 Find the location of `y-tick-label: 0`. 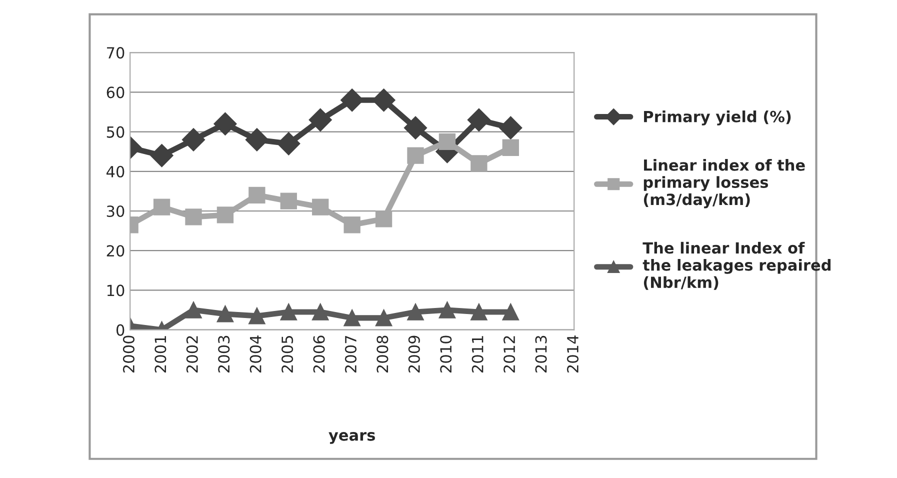

y-tick-label: 0 is located at coordinates (120, 330).